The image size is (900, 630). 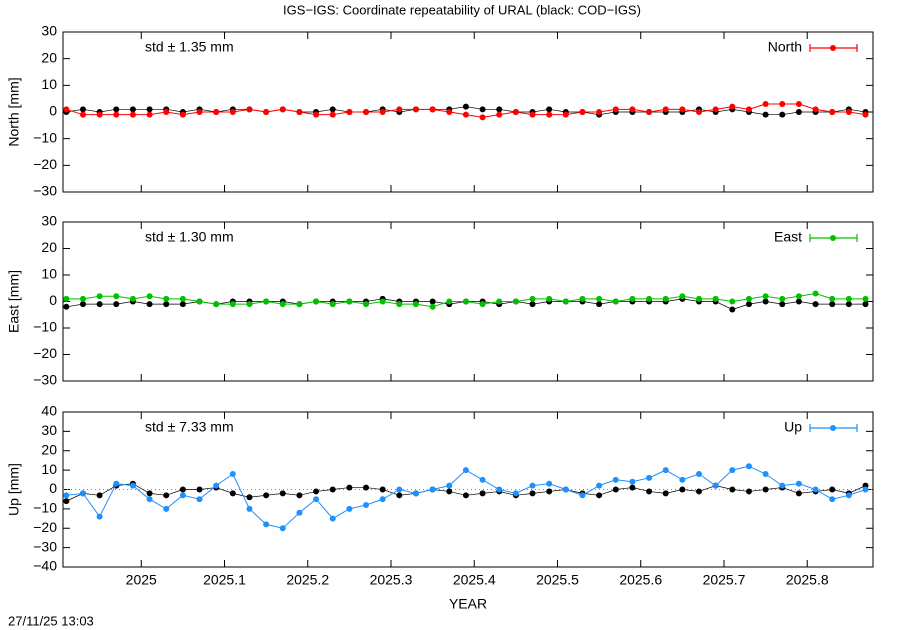 What do you see at coordinates (49, 274) in the screenshot?
I see `y-tick-label: 10` at bounding box center [49, 274].